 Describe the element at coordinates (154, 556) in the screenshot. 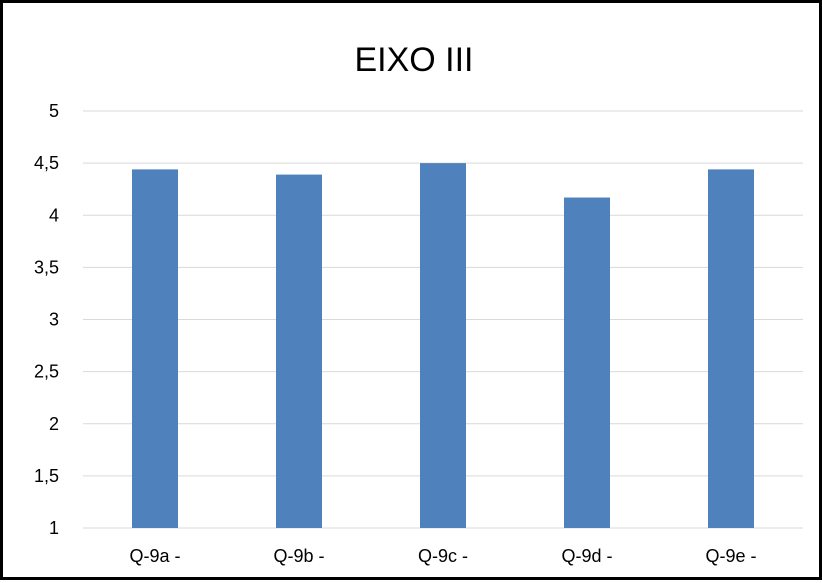

I see `x-tick-label: Q-9a -` at that location.